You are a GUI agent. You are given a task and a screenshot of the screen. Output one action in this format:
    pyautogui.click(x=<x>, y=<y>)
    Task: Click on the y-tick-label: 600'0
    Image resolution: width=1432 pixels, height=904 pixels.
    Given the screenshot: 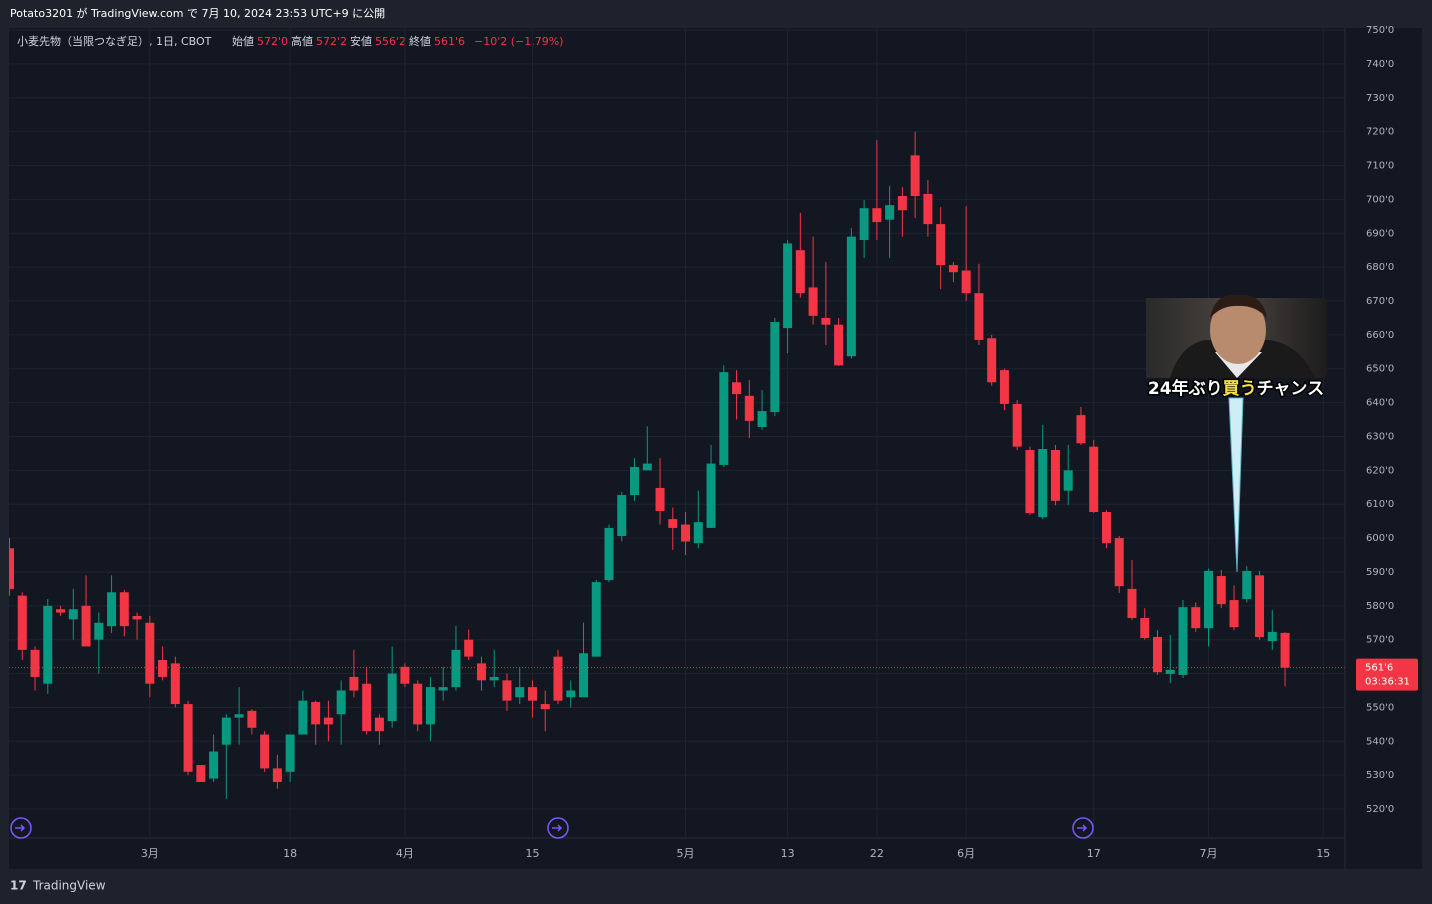 What is the action you would take?
    pyautogui.click(x=1380, y=538)
    